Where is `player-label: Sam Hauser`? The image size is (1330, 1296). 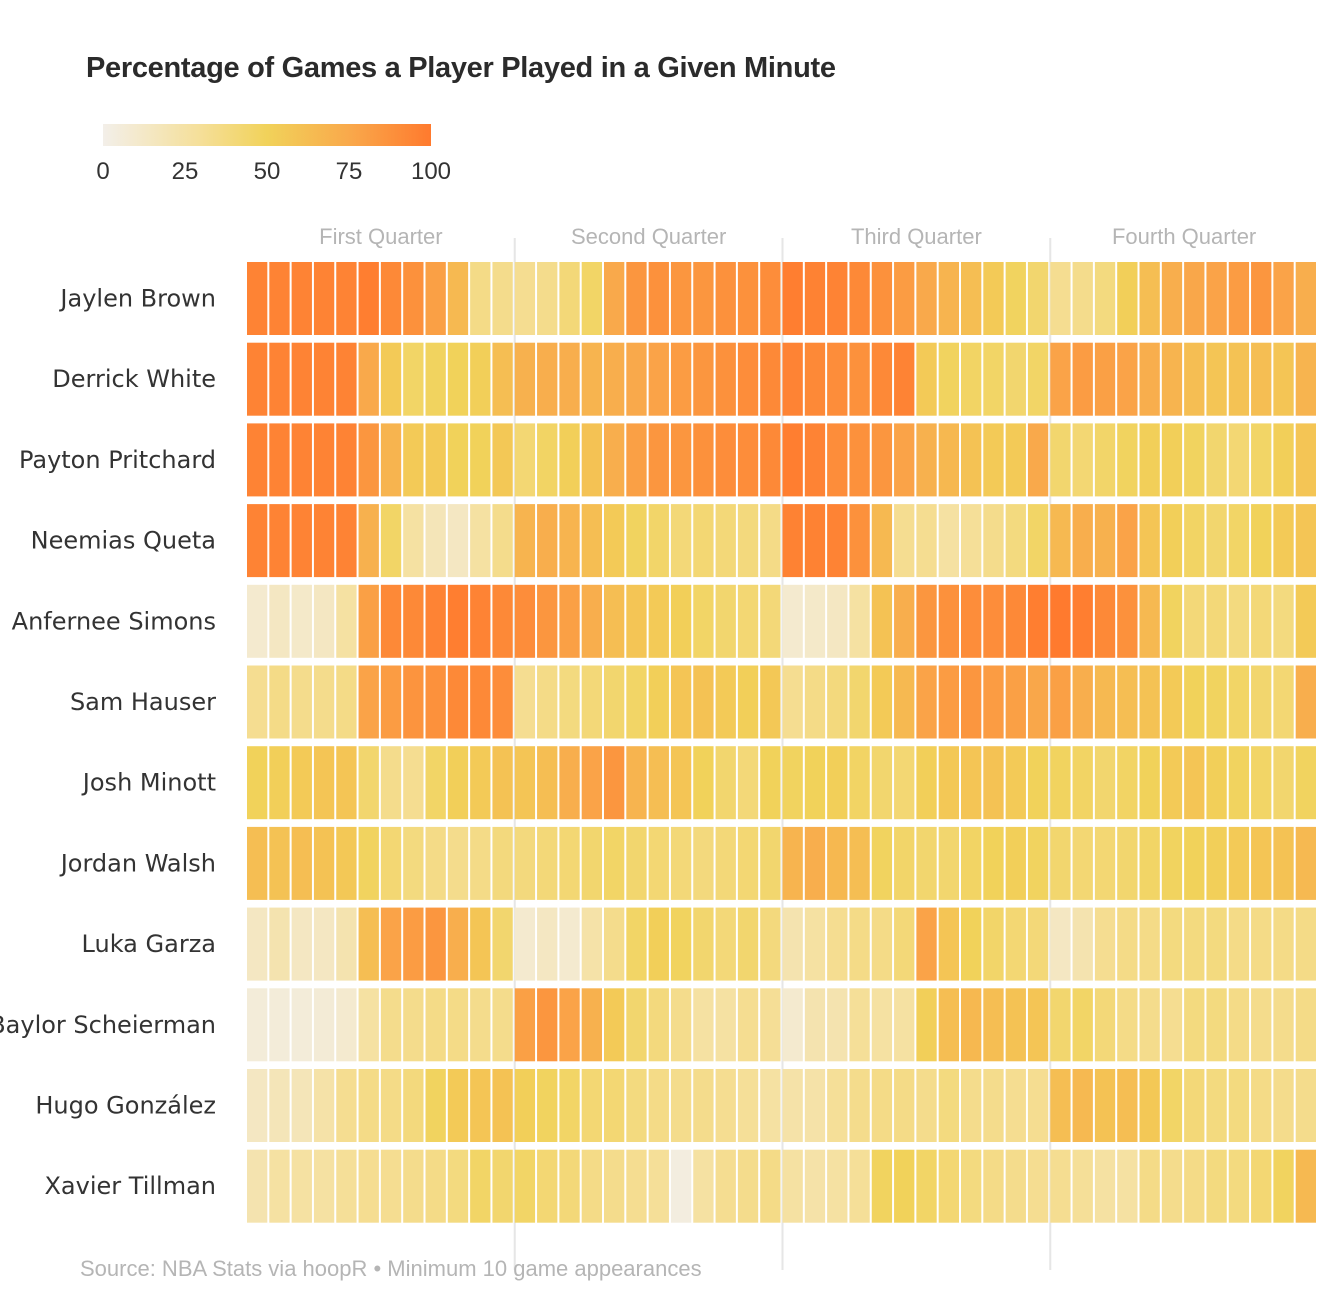
player-label: Sam Hauser is located at coordinates (143, 702).